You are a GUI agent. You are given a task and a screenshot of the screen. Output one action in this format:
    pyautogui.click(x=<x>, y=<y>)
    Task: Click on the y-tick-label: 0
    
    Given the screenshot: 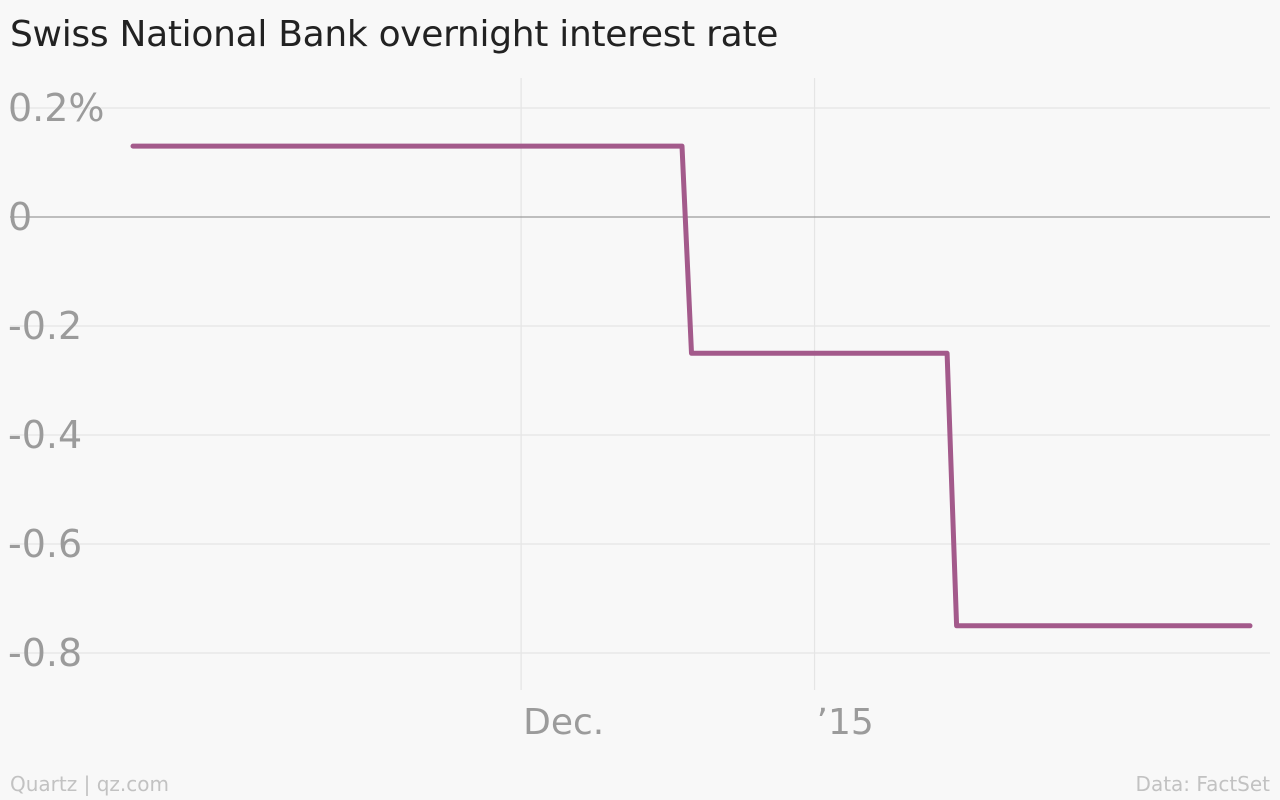 What is the action you would take?
    pyautogui.click(x=20, y=217)
    